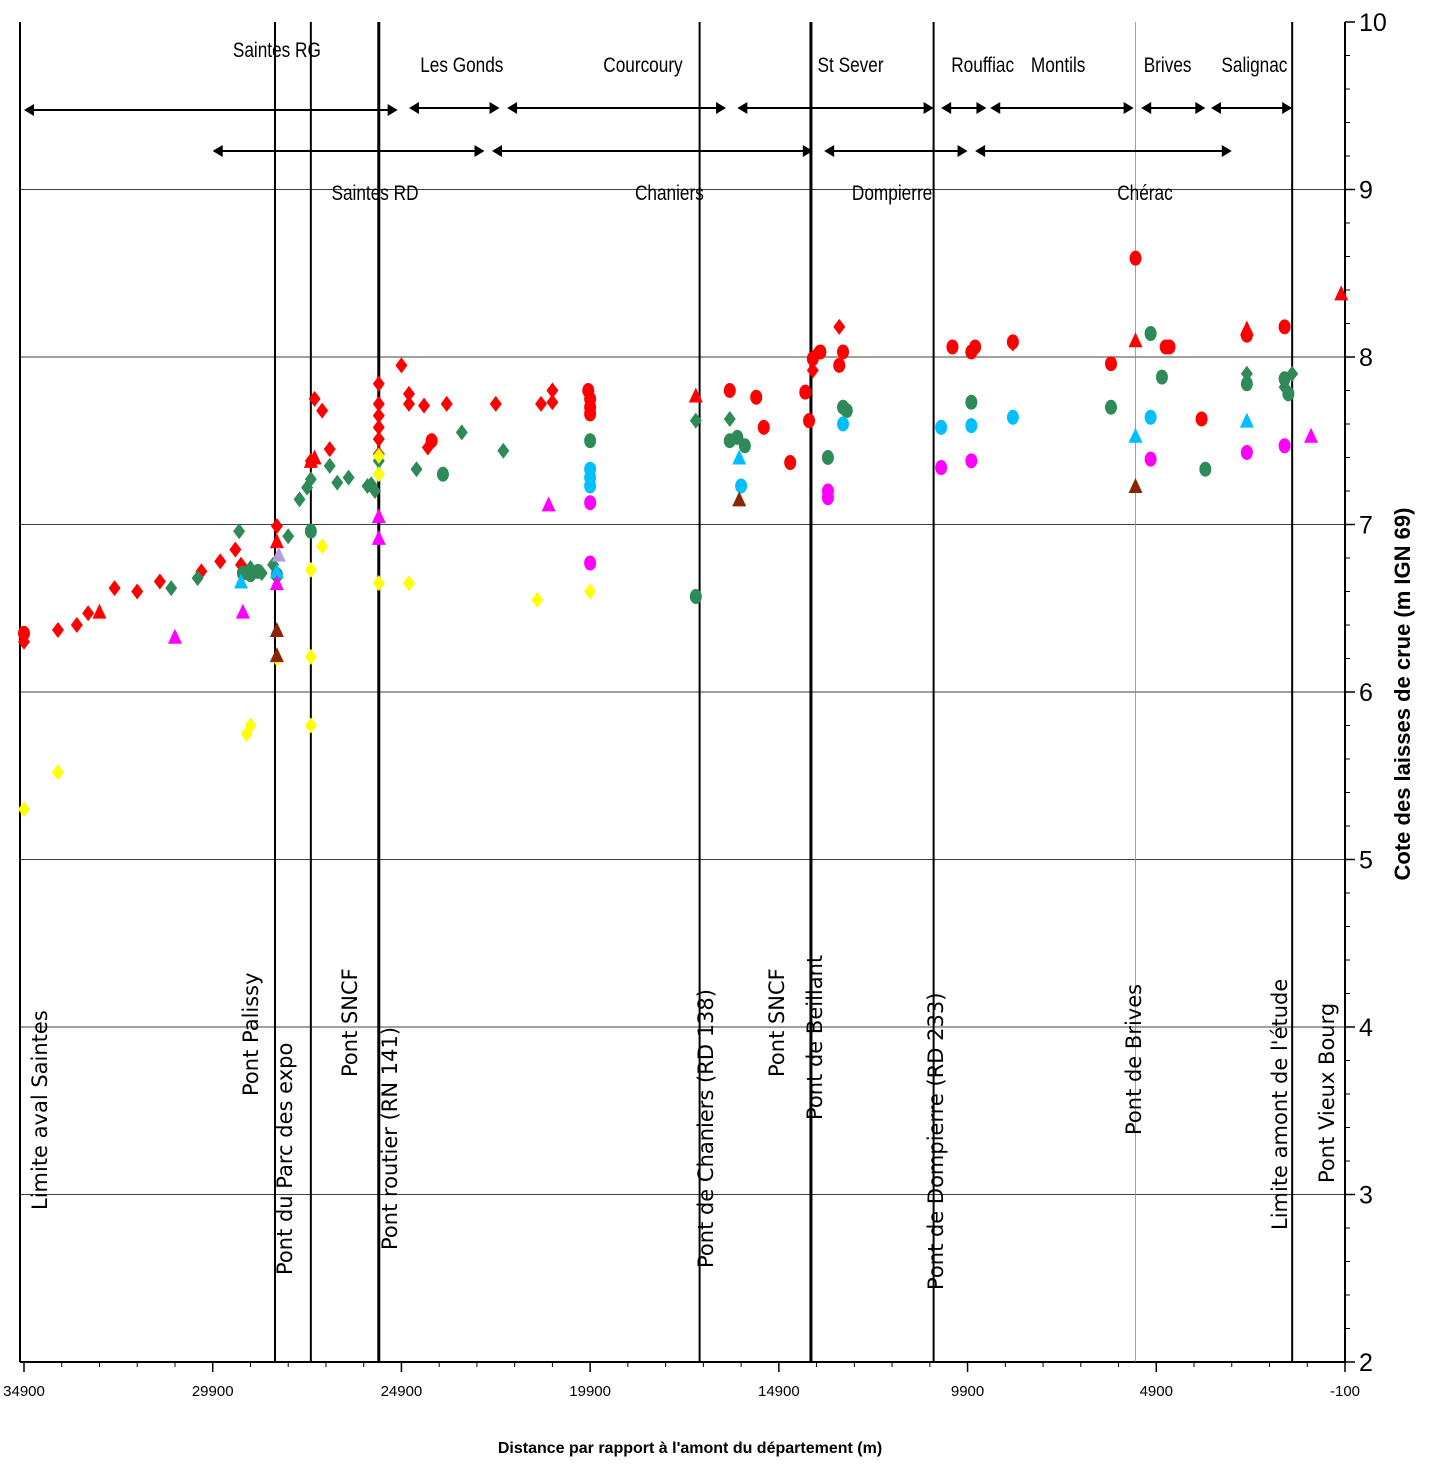  What do you see at coordinates (982, 66) in the screenshot?
I see `sector-top-label: Rouffiac` at bounding box center [982, 66].